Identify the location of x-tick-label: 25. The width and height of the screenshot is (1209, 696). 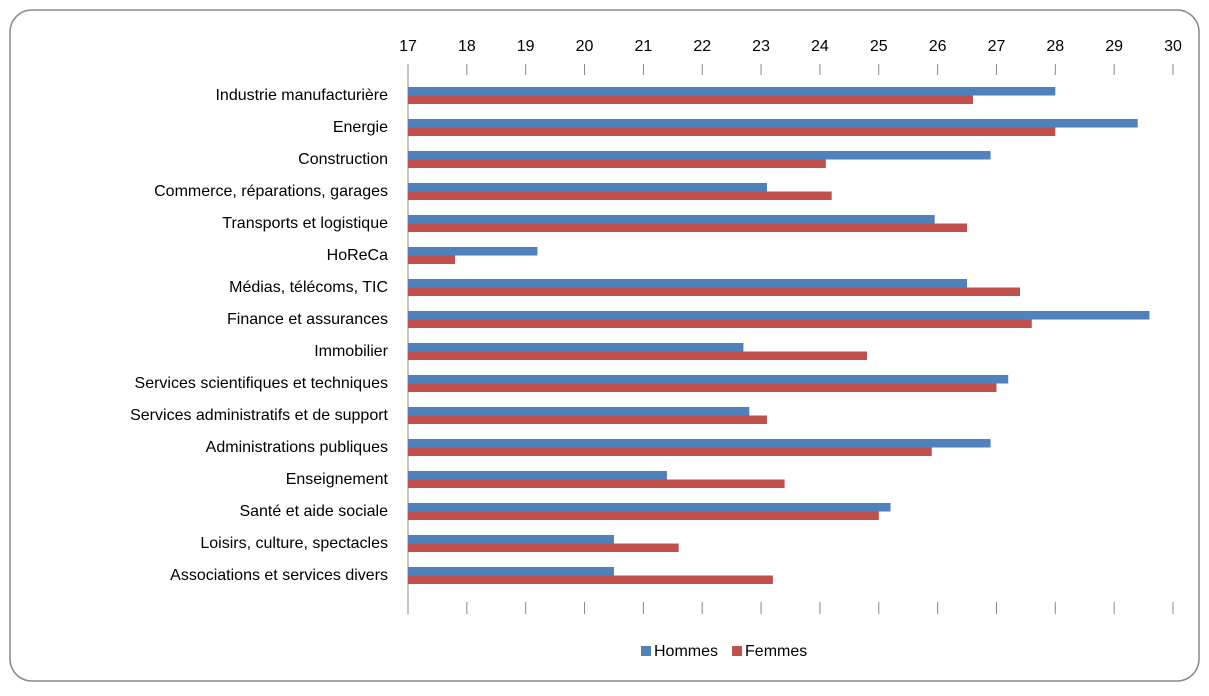
(879, 46).